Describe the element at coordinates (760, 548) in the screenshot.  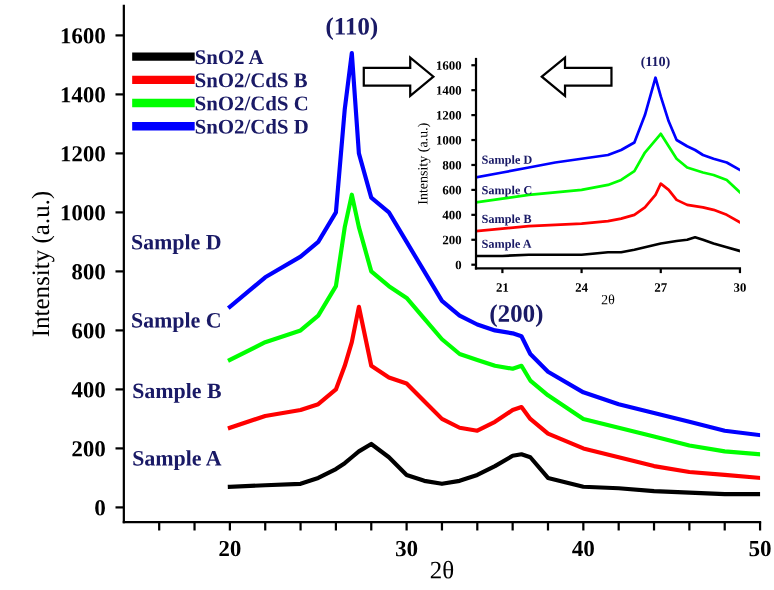
I see `x-tick-label: 50` at that location.